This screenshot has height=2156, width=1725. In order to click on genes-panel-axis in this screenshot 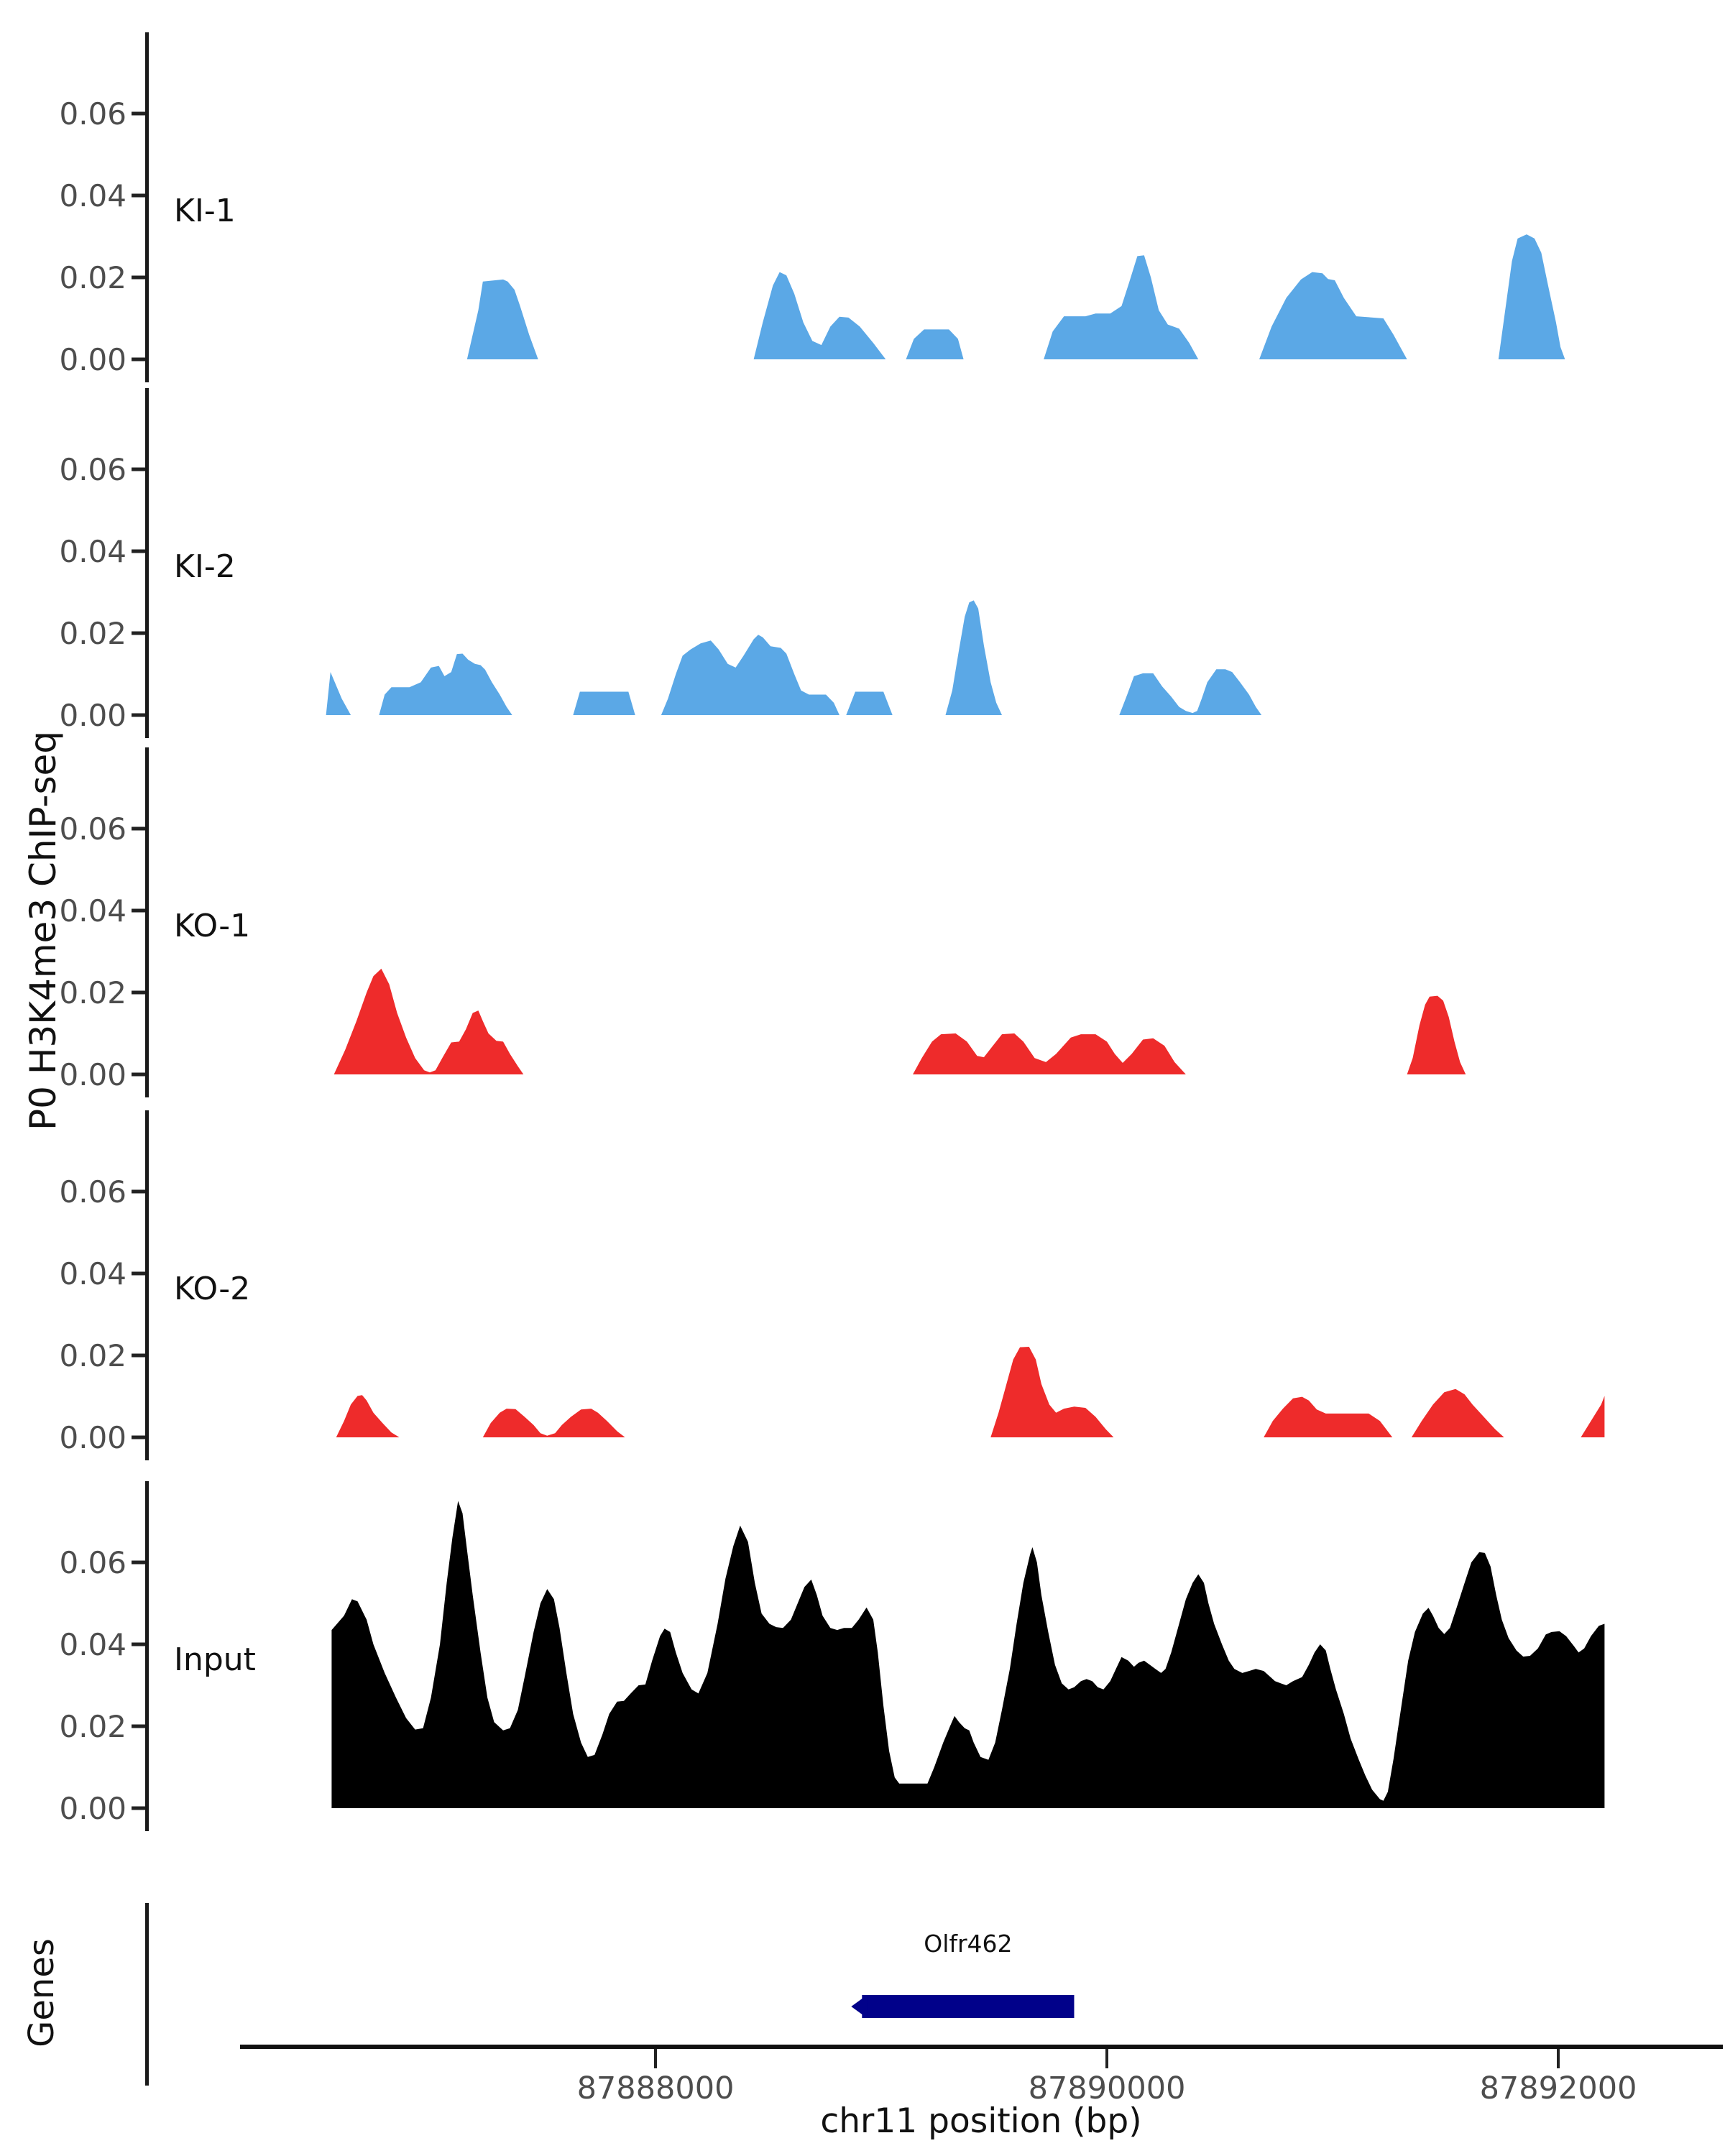, I will do `click(147, 1994)`.